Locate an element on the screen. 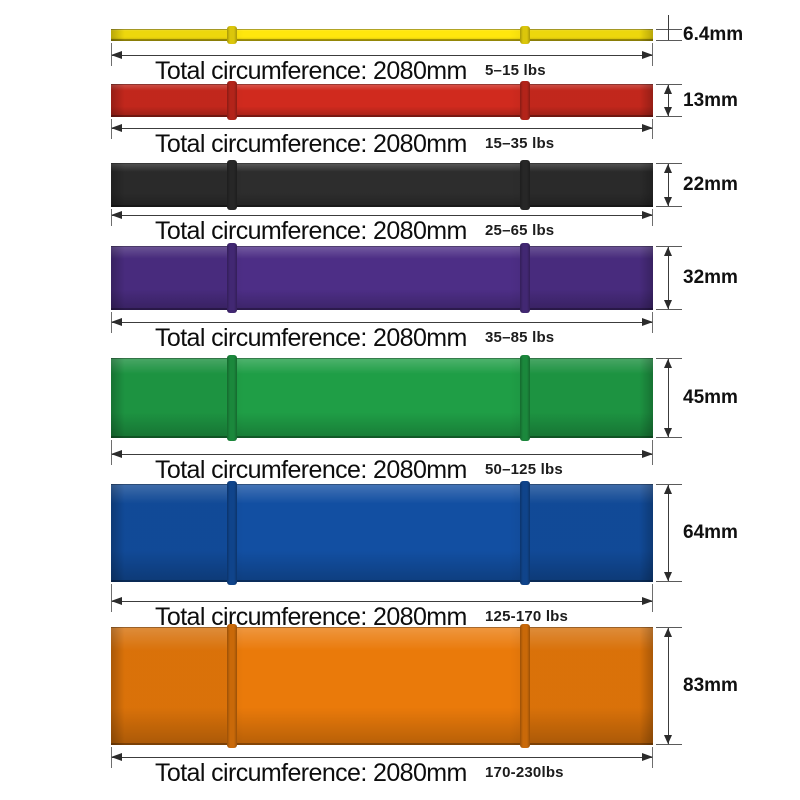  dimension-caption: Total circumference: 2080mm 125-170 lbs is located at coordinates (415, 617).